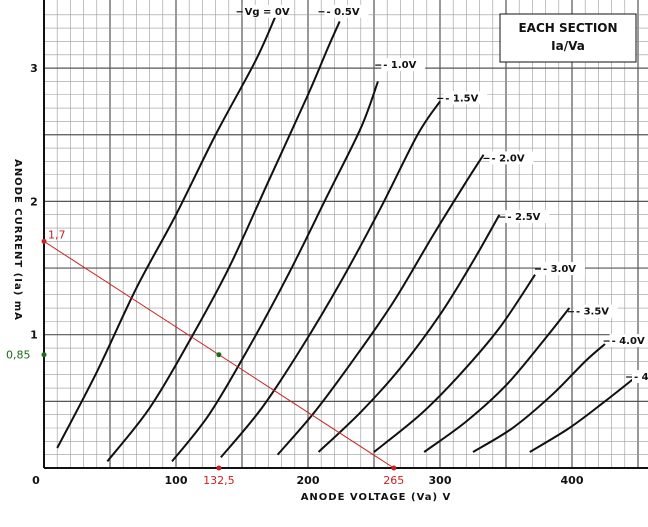  What do you see at coordinates (34, 335) in the screenshot?
I see `y-tick-label: 1` at bounding box center [34, 335].